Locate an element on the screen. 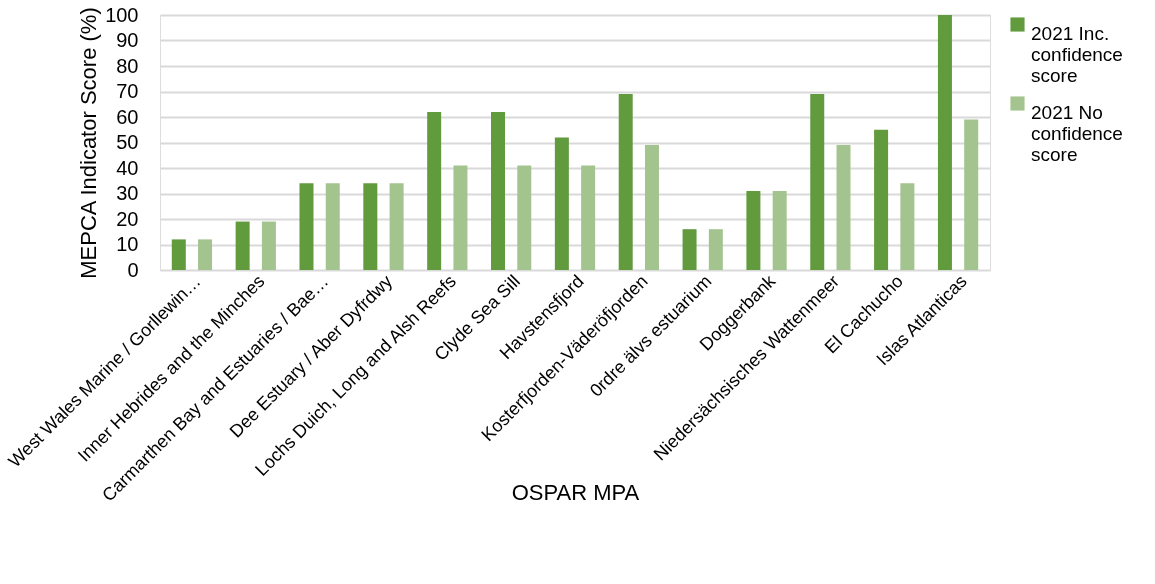 The height and width of the screenshot is (584, 1155). y-tick-label: 100 is located at coordinates (122, 14).